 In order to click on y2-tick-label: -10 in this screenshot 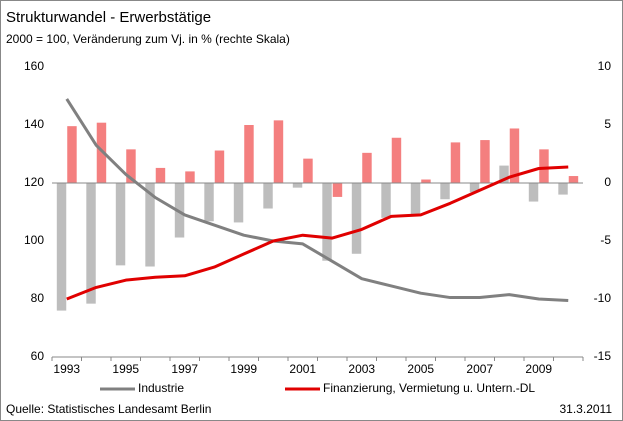, I will do `click(603, 298)`.